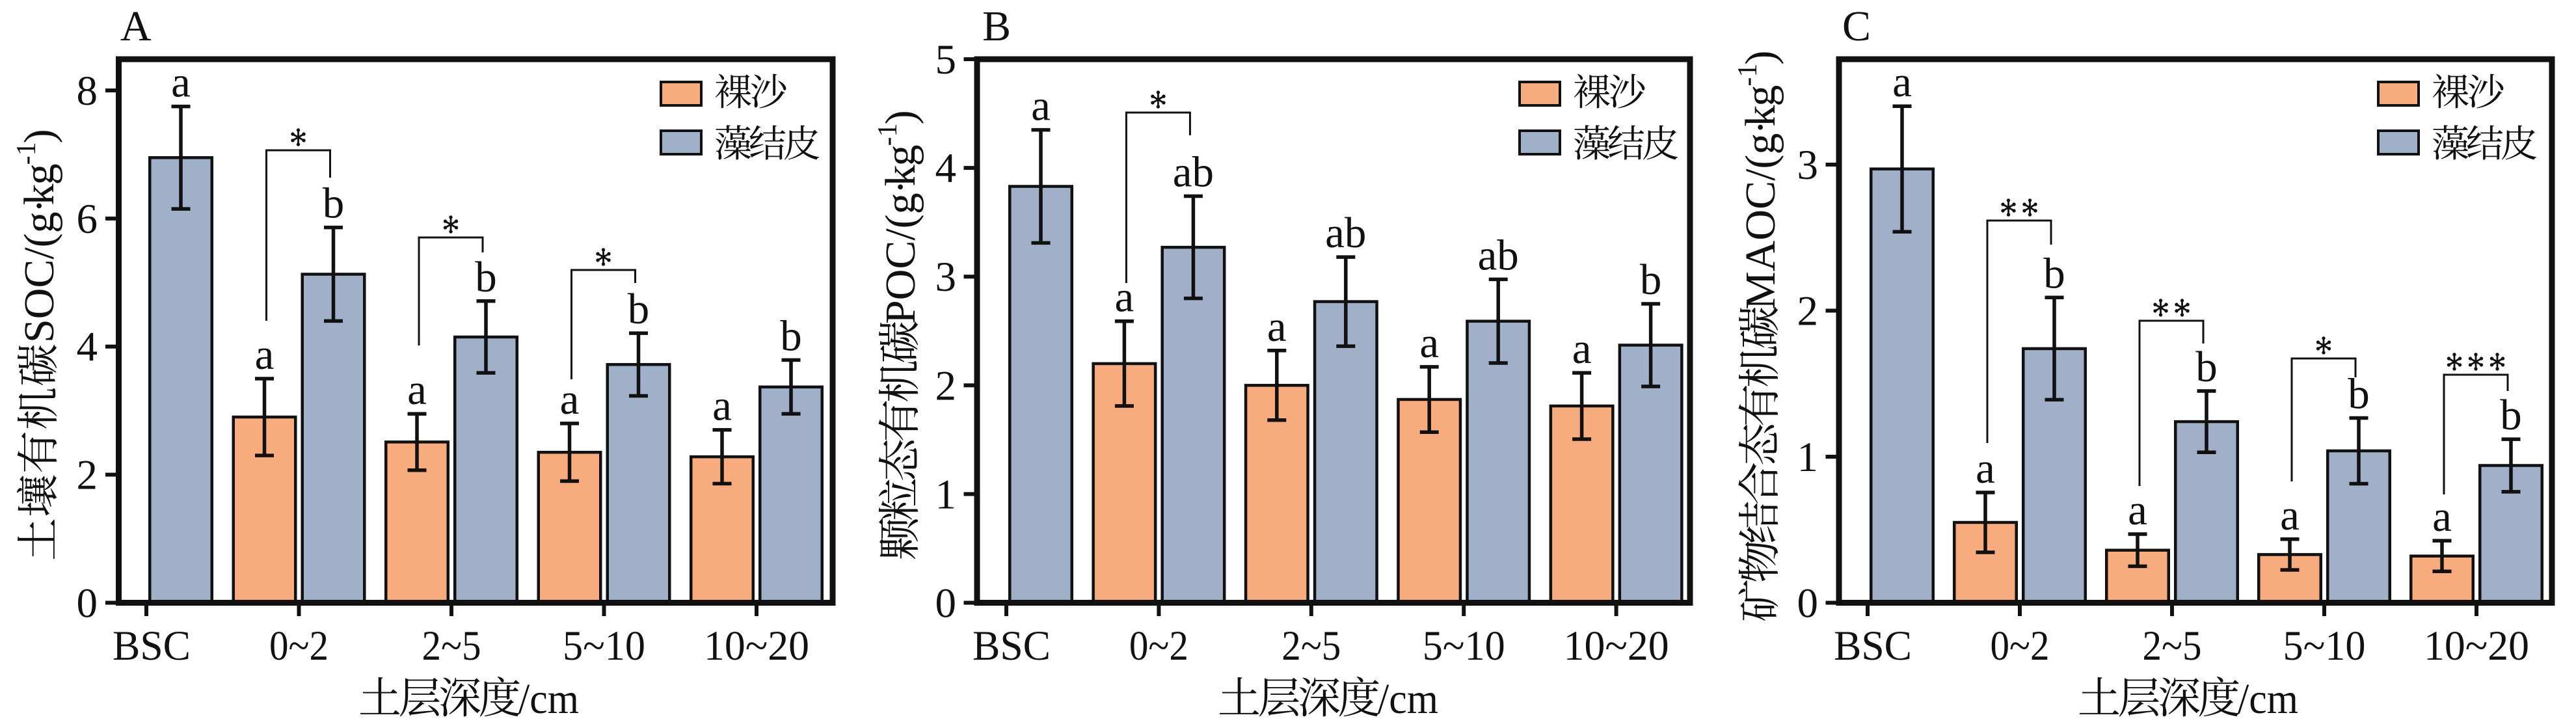 This screenshot has height=728, width=2576. Describe the element at coordinates (996, 26) in the screenshot. I see `svg-text: B` at that location.